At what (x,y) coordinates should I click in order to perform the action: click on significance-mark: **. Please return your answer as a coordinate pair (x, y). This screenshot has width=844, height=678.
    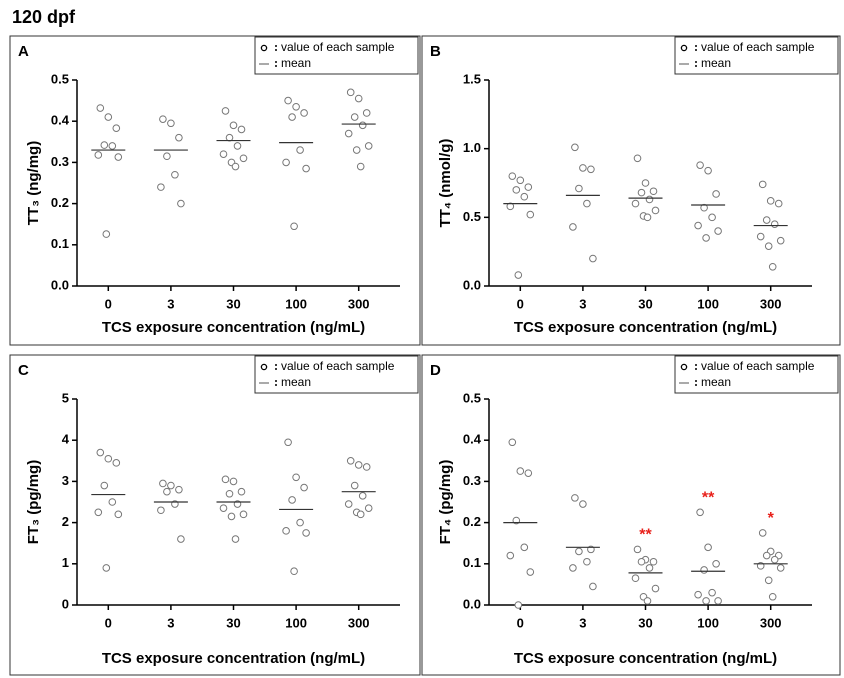
    Looking at the image, I should click on (645, 535).